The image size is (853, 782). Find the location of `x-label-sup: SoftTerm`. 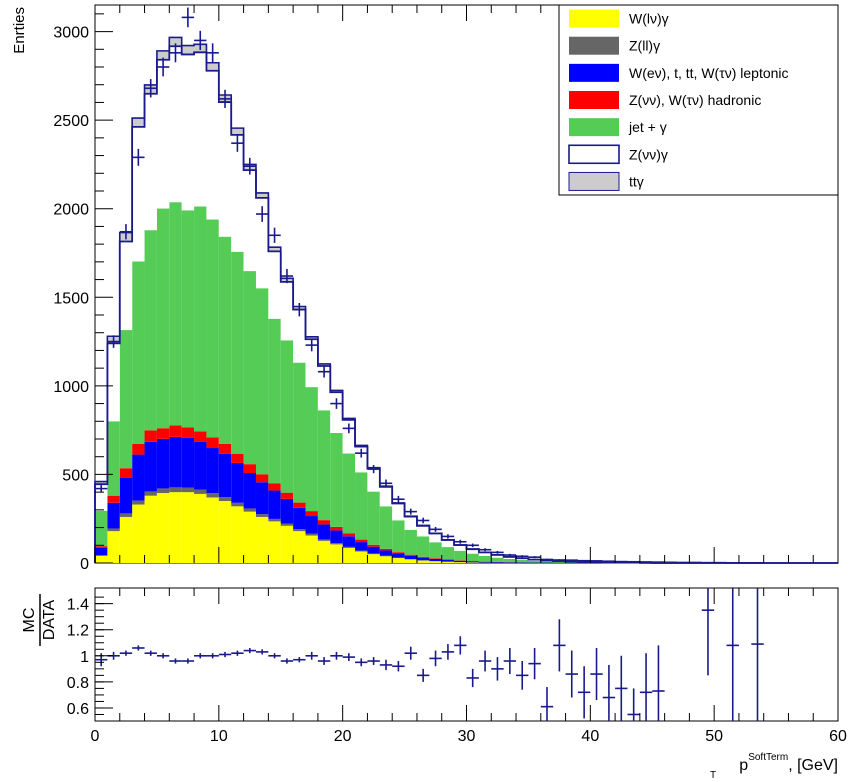

x-label-sup: SoftTerm is located at coordinates (768, 757).